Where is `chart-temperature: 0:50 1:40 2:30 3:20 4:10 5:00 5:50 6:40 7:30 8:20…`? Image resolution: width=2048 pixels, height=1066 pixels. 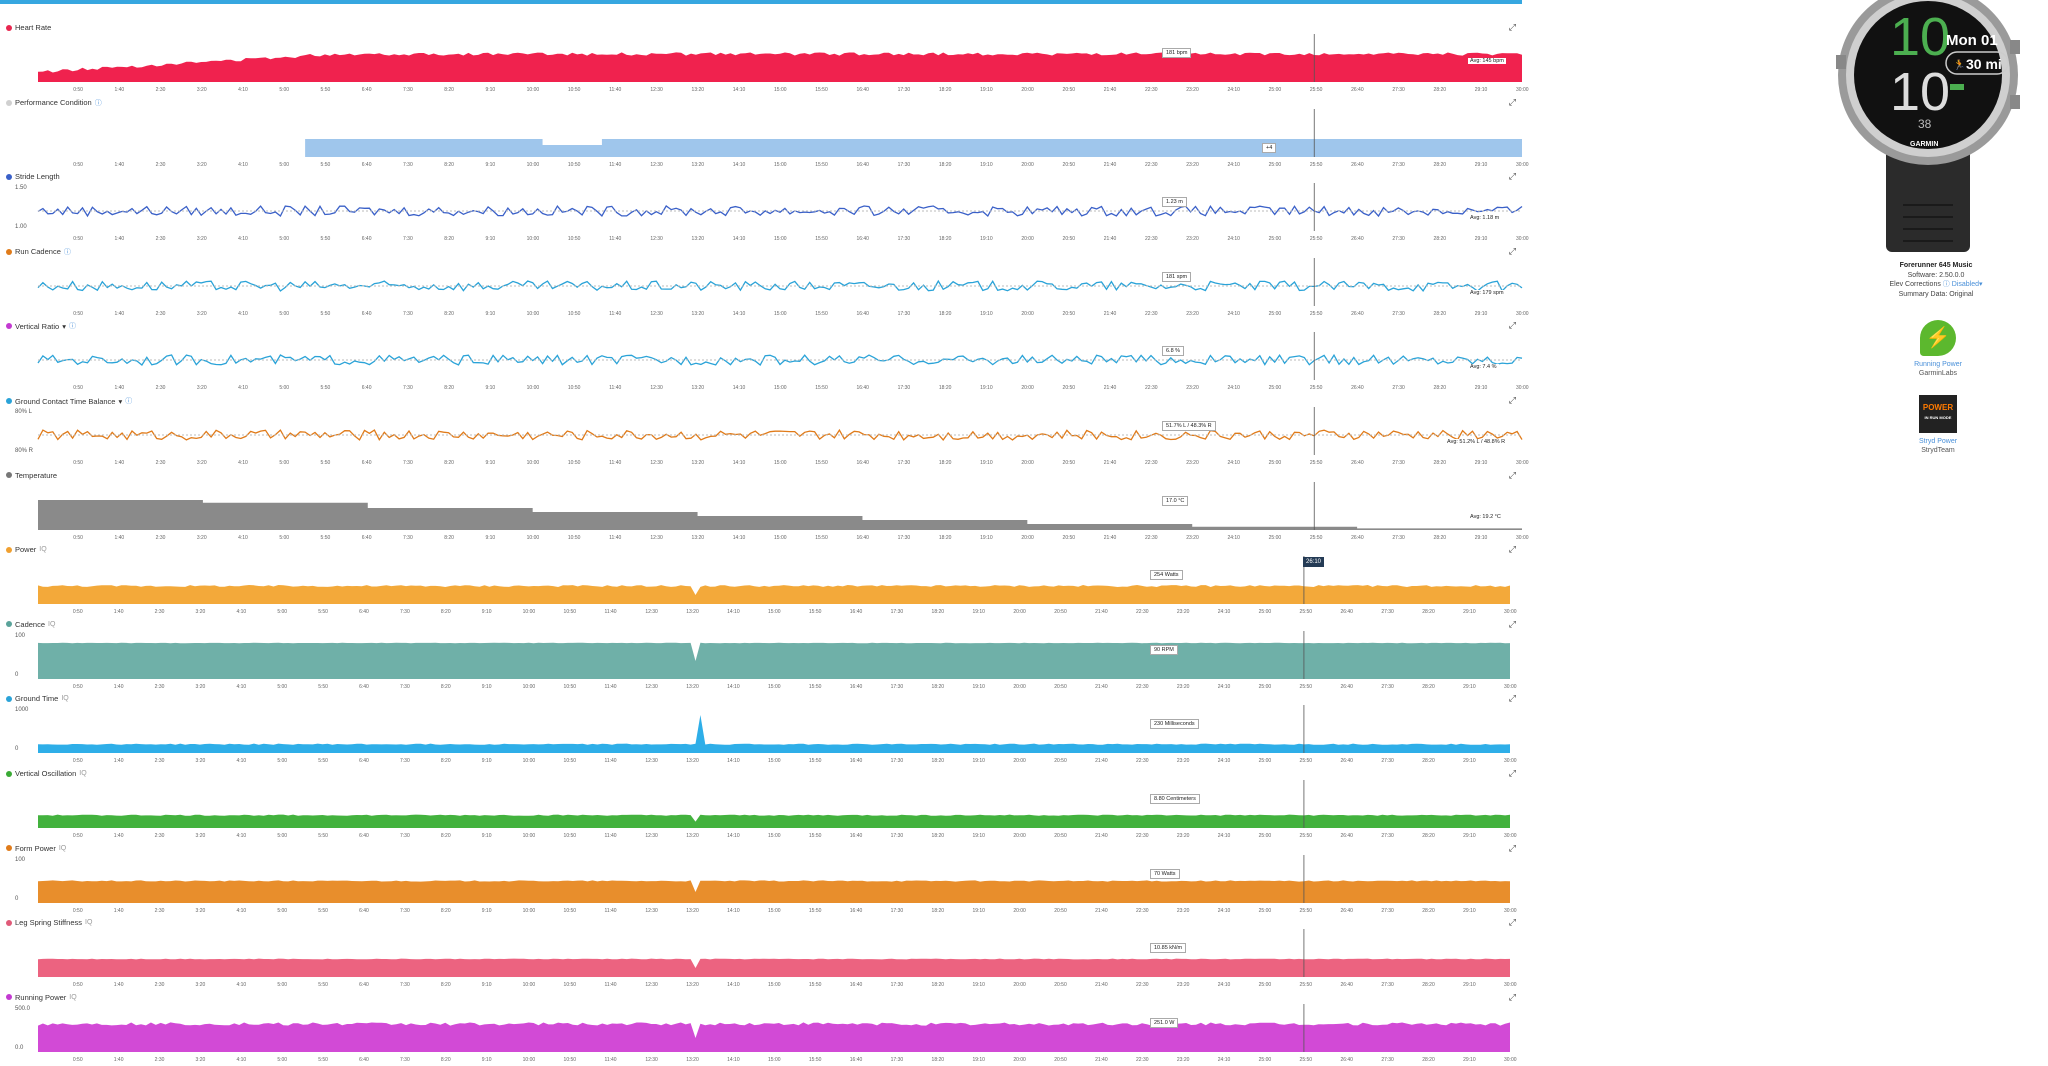
chart-temperature: 0:50 1:40 2:30 3:20 4:10 5:00 5:50 6:40 7:30 8:20… is located at coordinates (765, 512).